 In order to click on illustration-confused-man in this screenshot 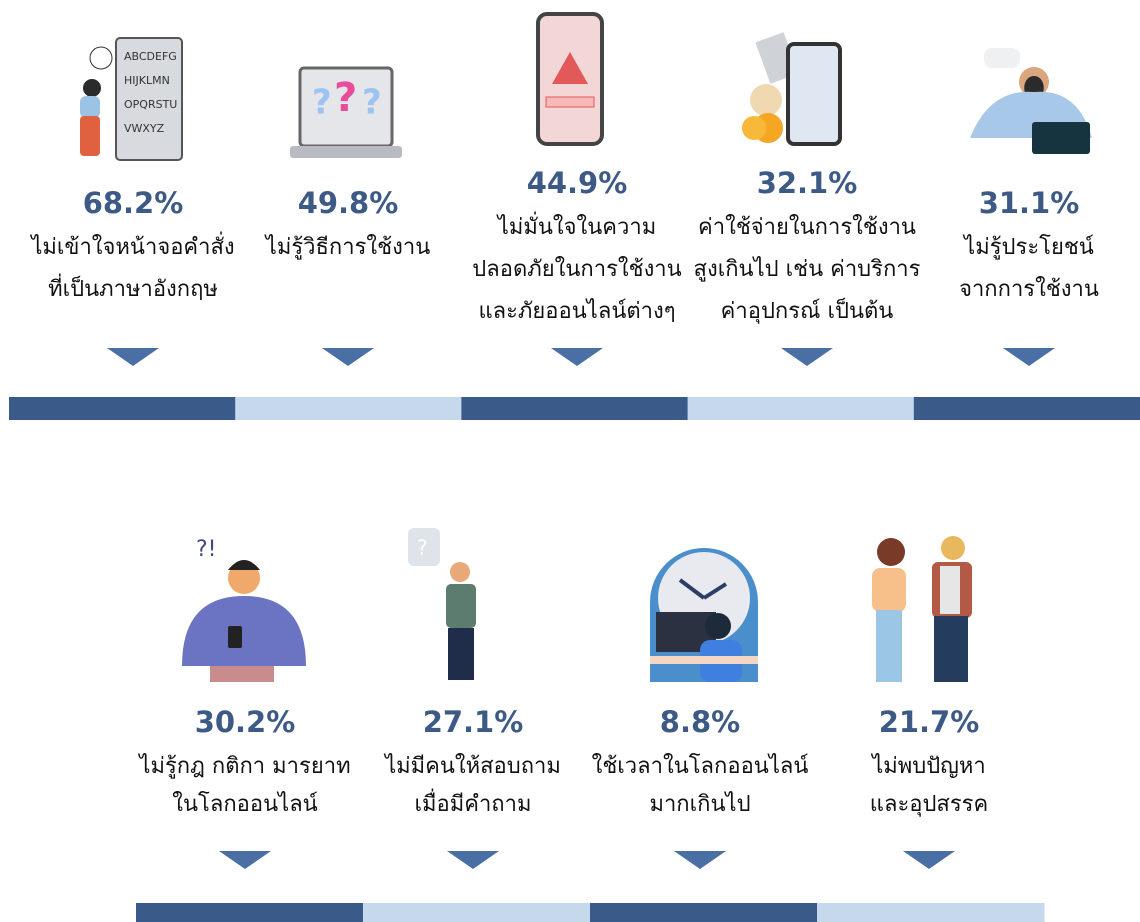, I will do `click(1031, 101)`.